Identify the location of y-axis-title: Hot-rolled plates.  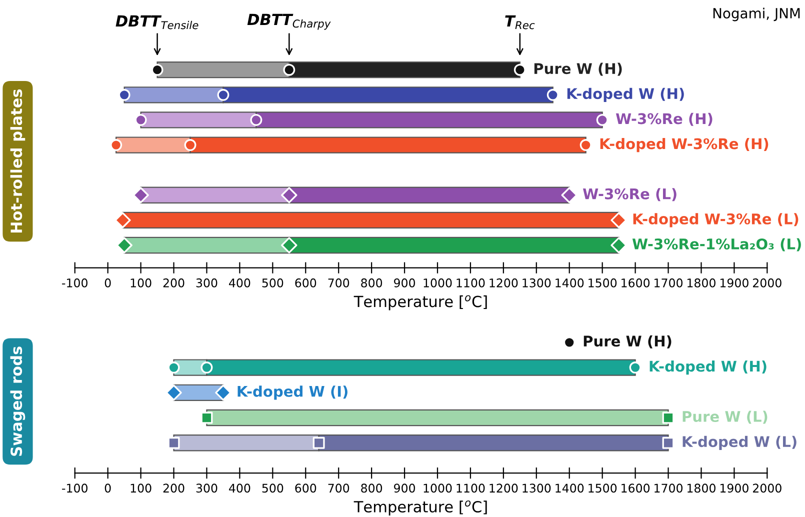
(18, 161).